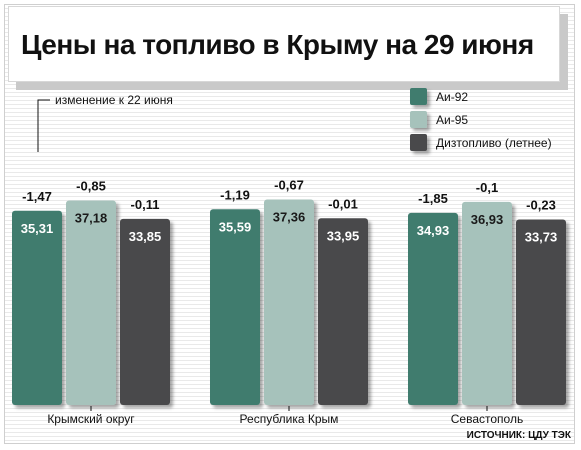  Describe the element at coordinates (433, 198) in the screenshot. I see `change-label: -1,85` at that location.